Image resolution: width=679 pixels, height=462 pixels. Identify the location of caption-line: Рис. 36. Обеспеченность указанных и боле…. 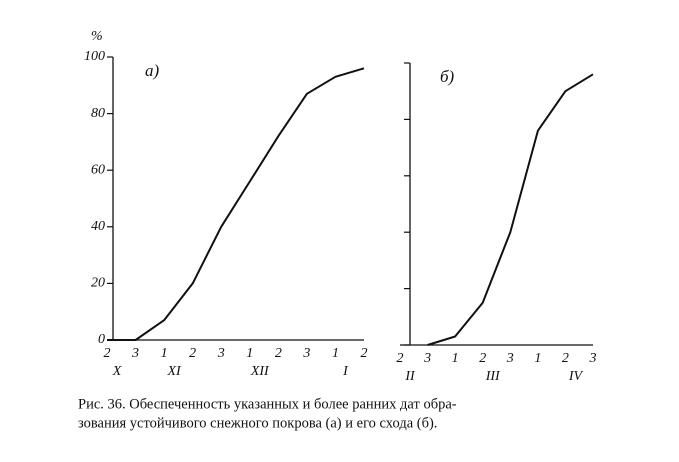
(267, 404).